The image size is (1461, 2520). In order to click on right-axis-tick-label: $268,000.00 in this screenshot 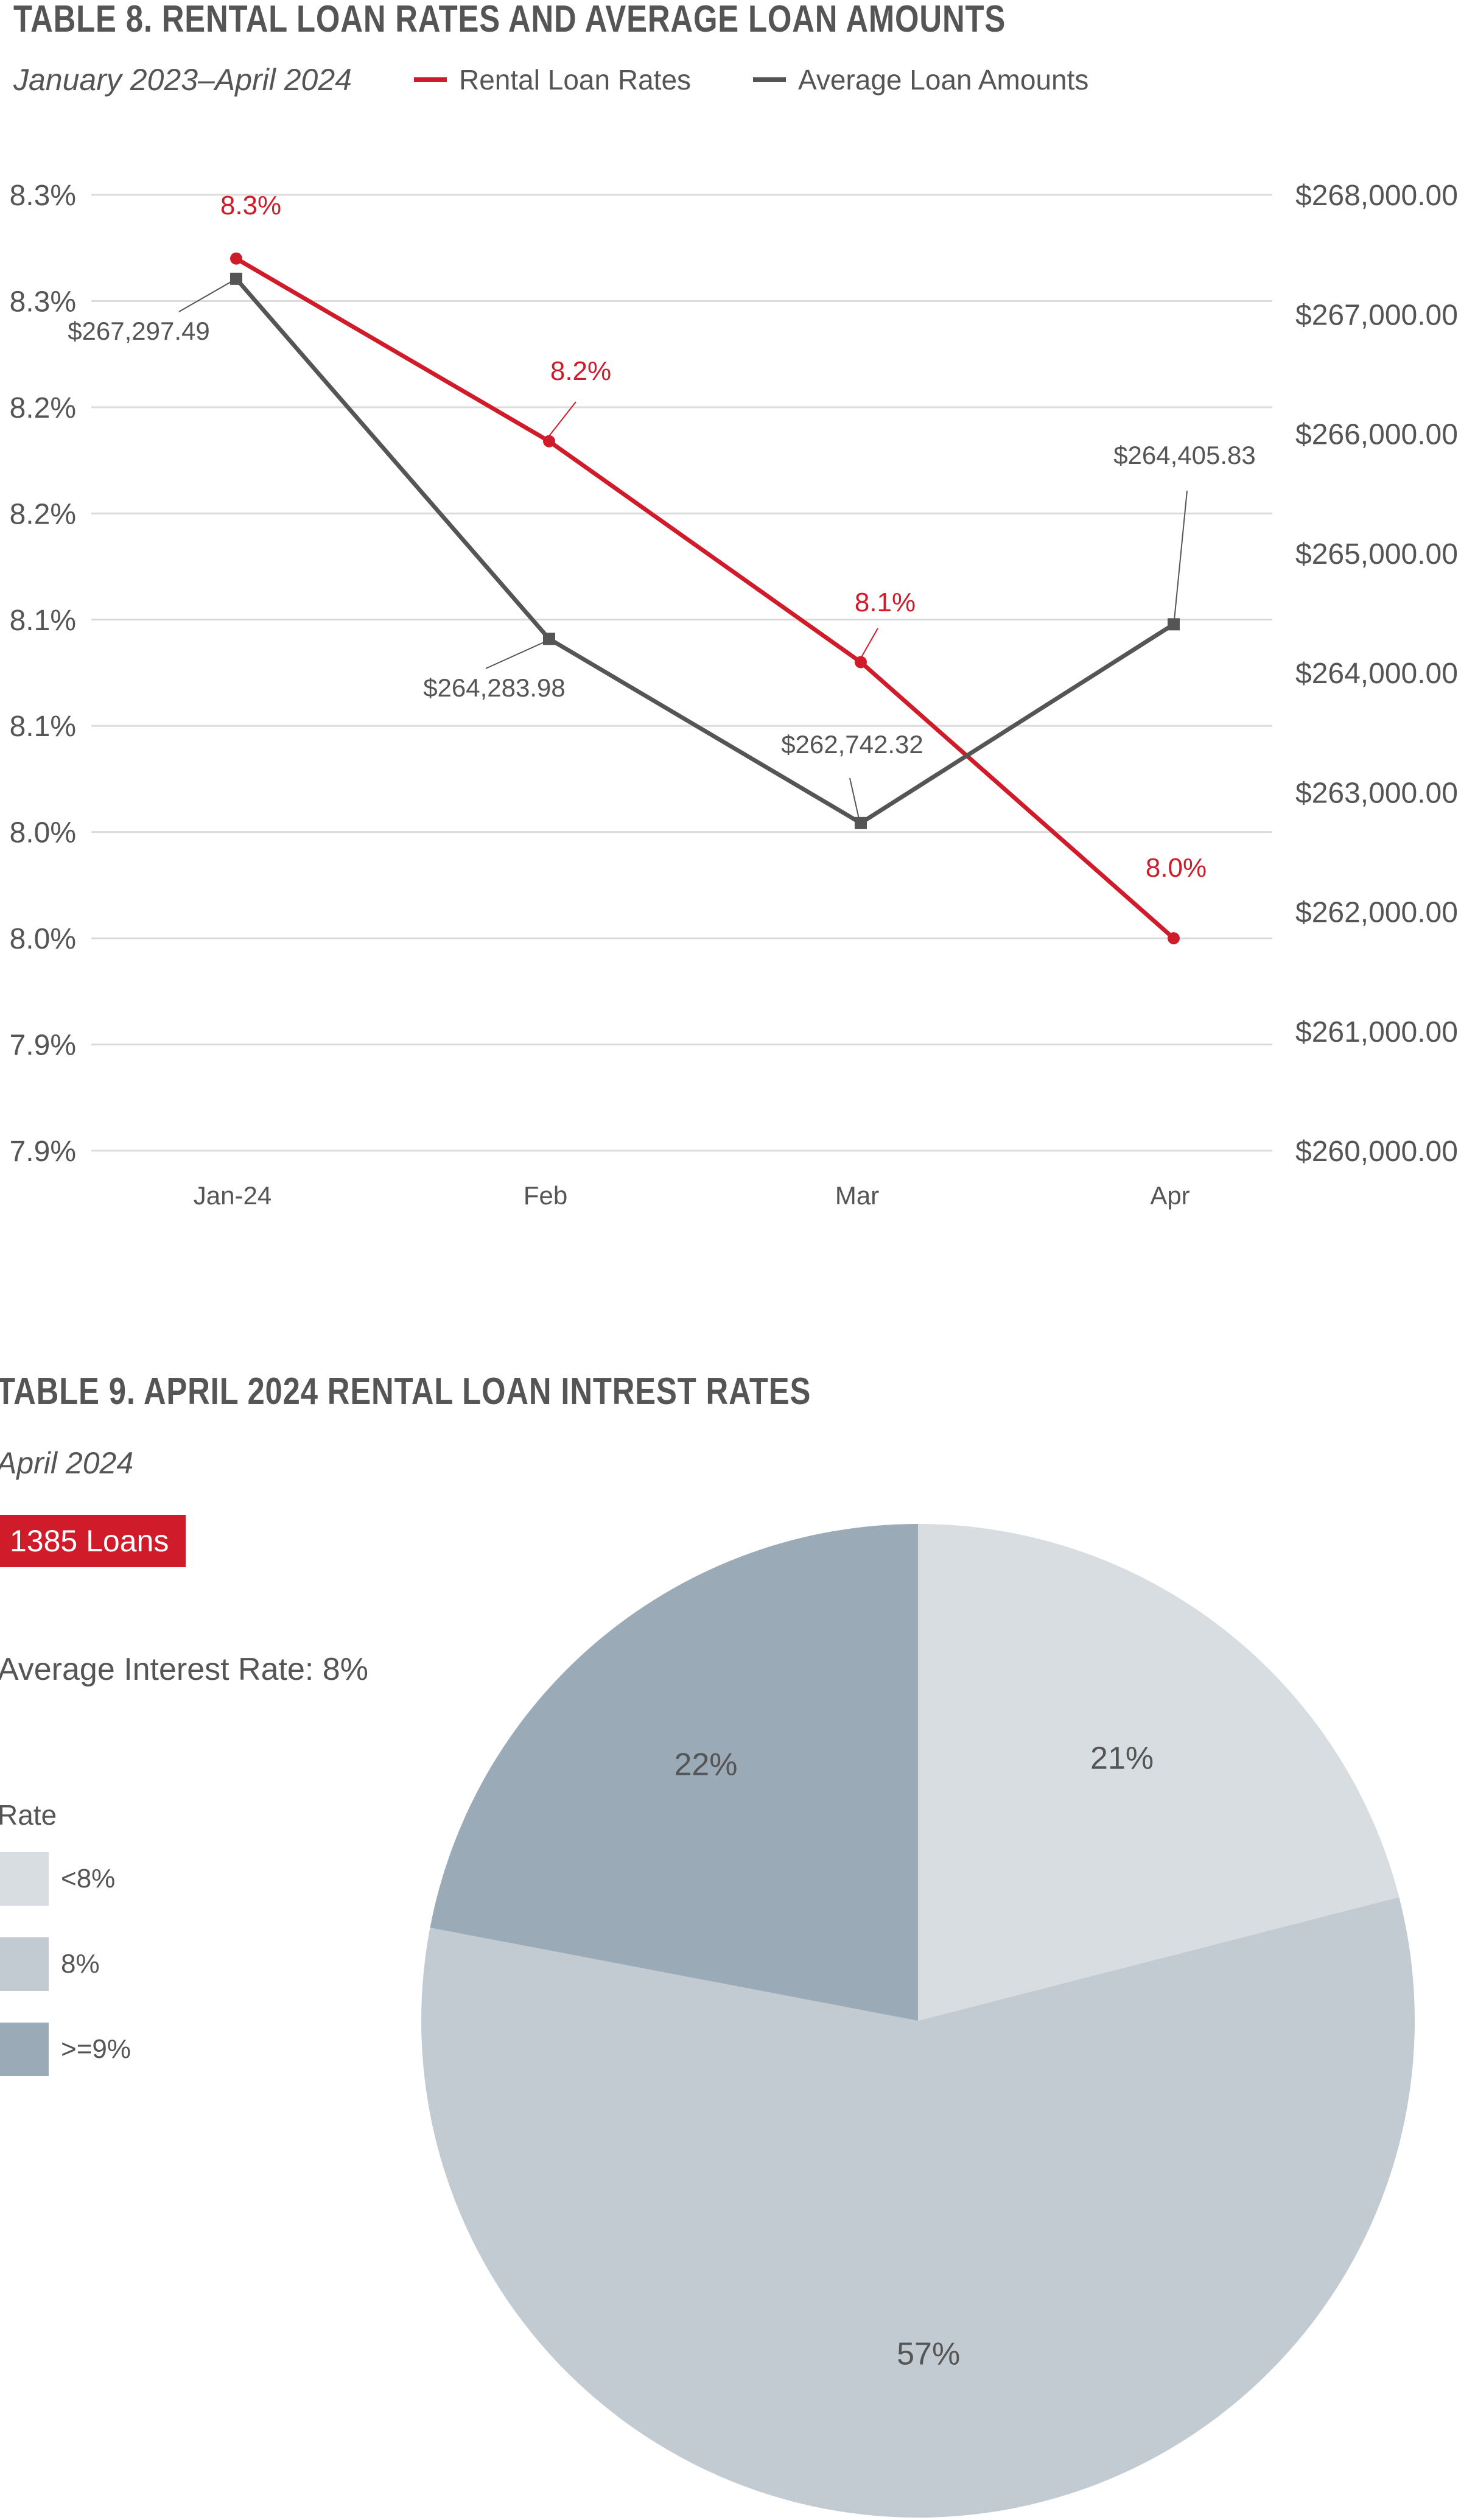, I will do `click(1376, 196)`.